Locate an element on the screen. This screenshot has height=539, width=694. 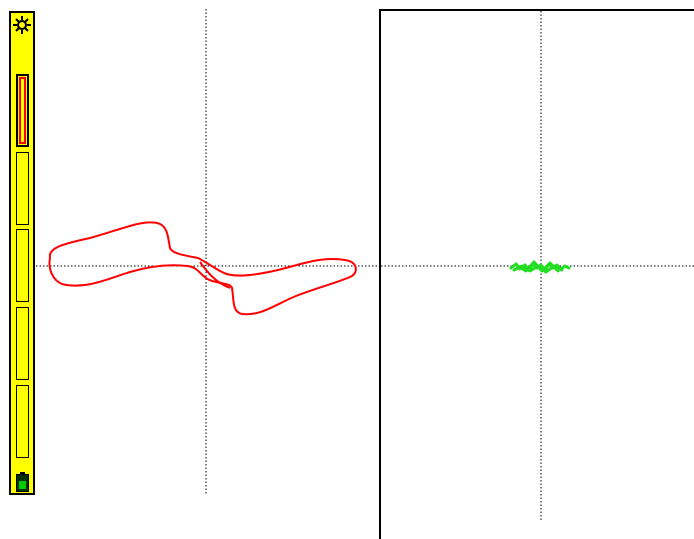
channel-sidebar is located at coordinates (22, 253).